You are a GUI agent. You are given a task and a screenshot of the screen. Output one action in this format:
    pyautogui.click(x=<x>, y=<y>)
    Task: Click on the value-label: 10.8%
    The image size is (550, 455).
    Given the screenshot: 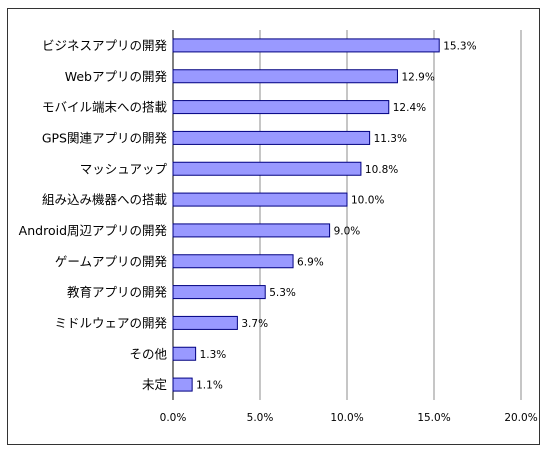 What is the action you would take?
    pyautogui.click(x=381, y=170)
    